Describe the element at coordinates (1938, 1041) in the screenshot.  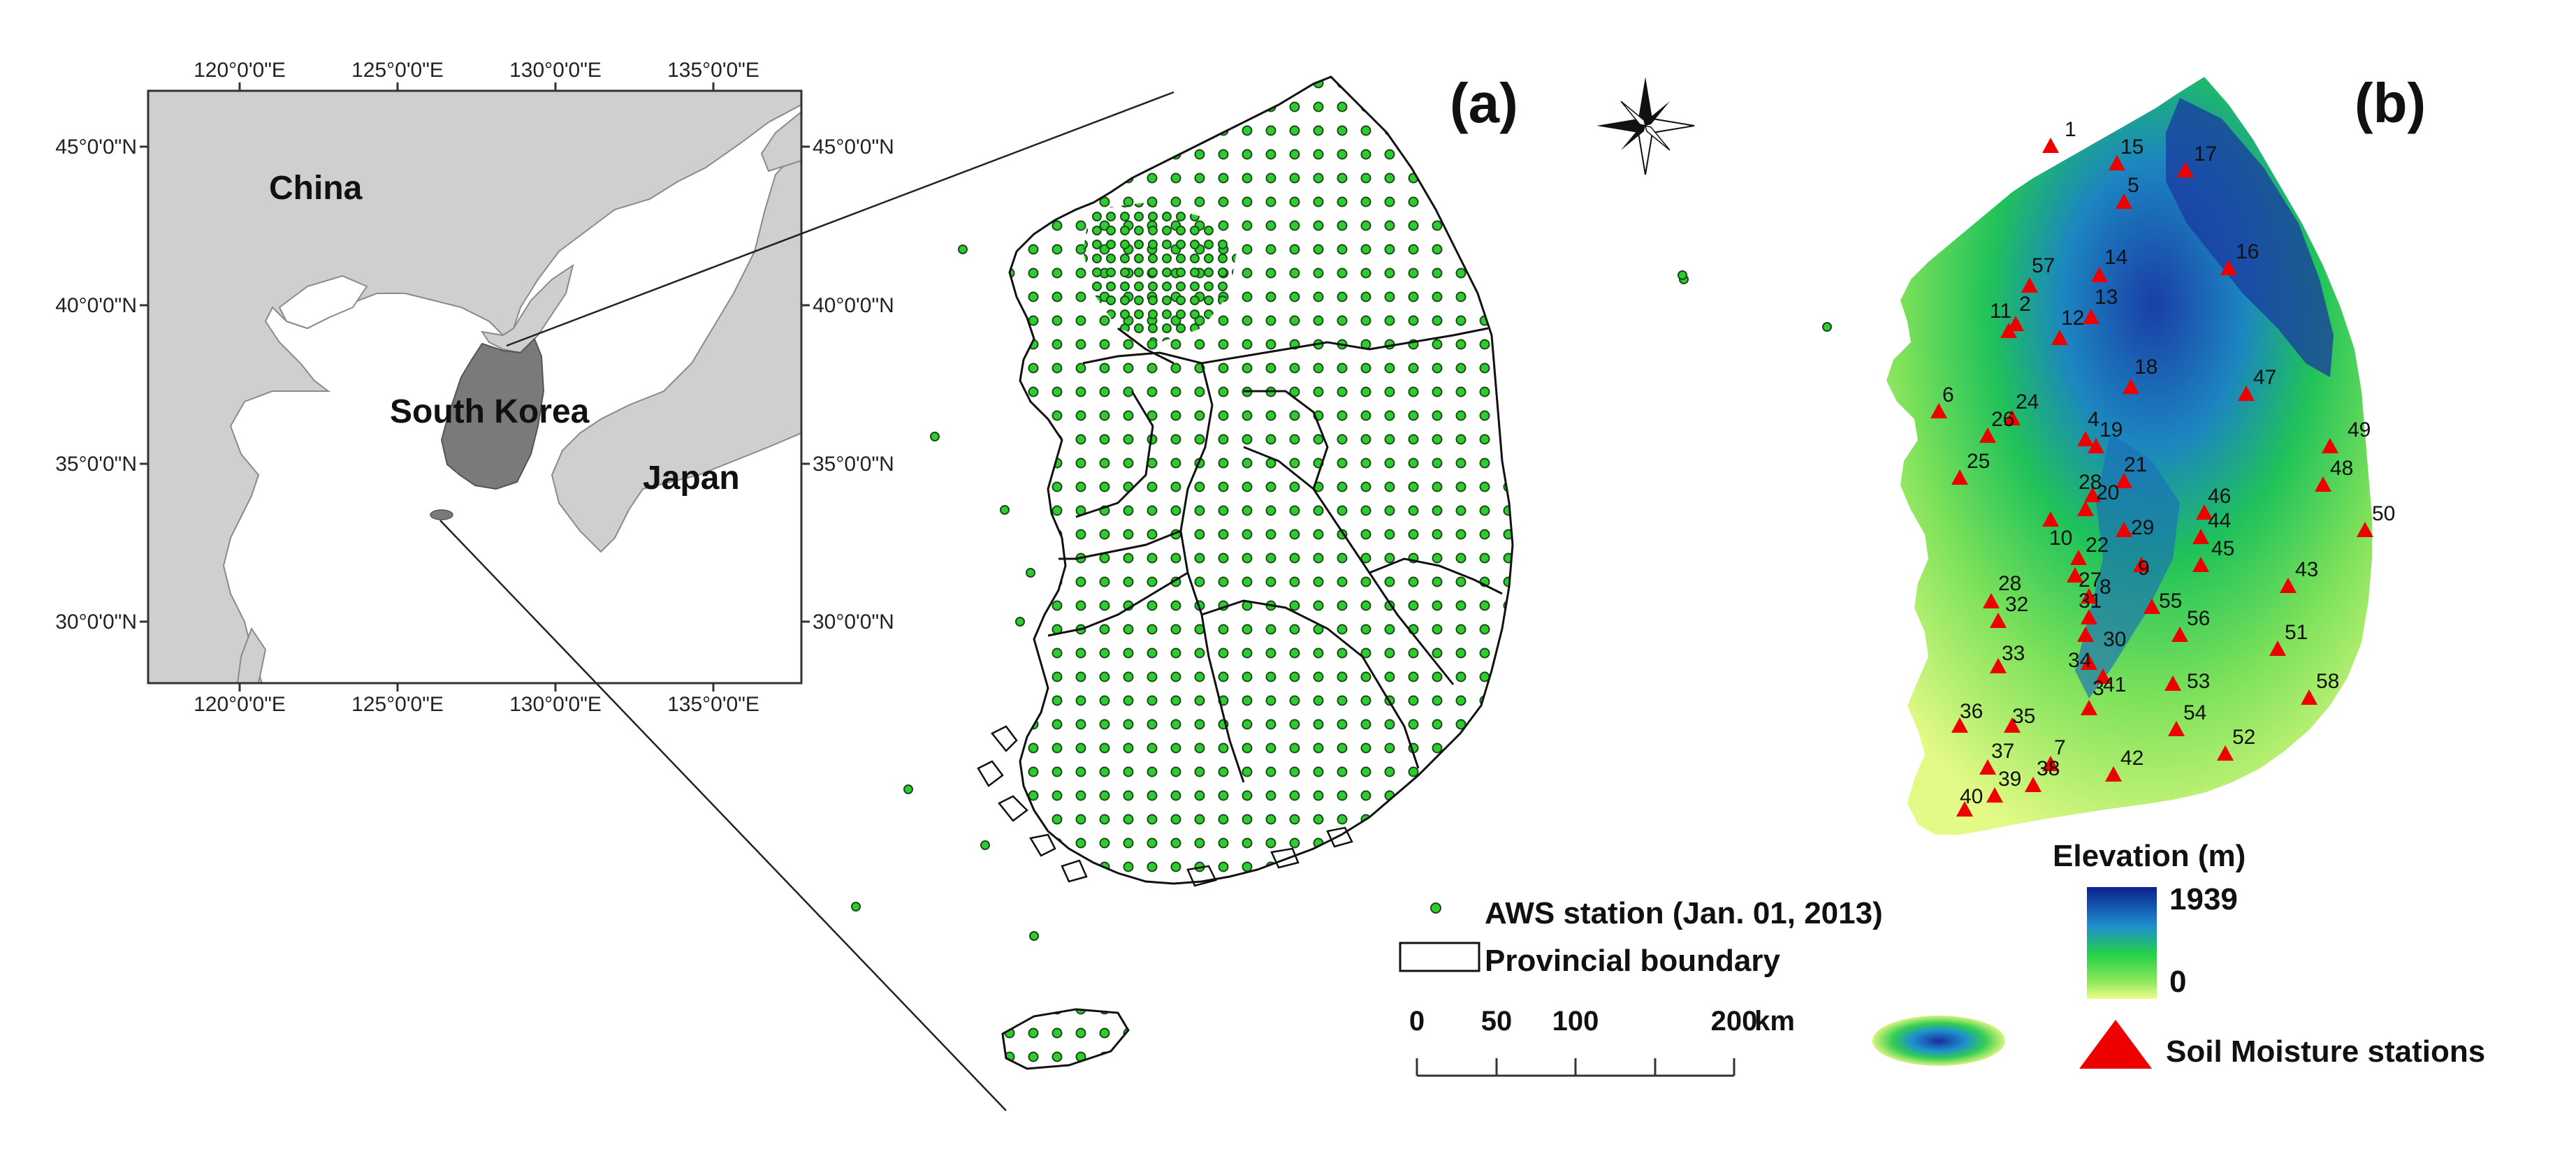
I see `jeju-island-b` at that location.